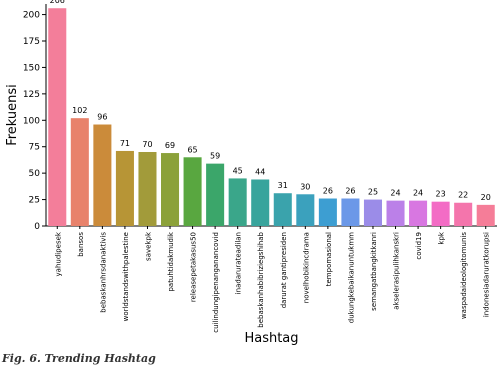  What do you see at coordinates (102, 117) in the screenshot?
I see `bar-value-label: 96` at bounding box center [102, 117].